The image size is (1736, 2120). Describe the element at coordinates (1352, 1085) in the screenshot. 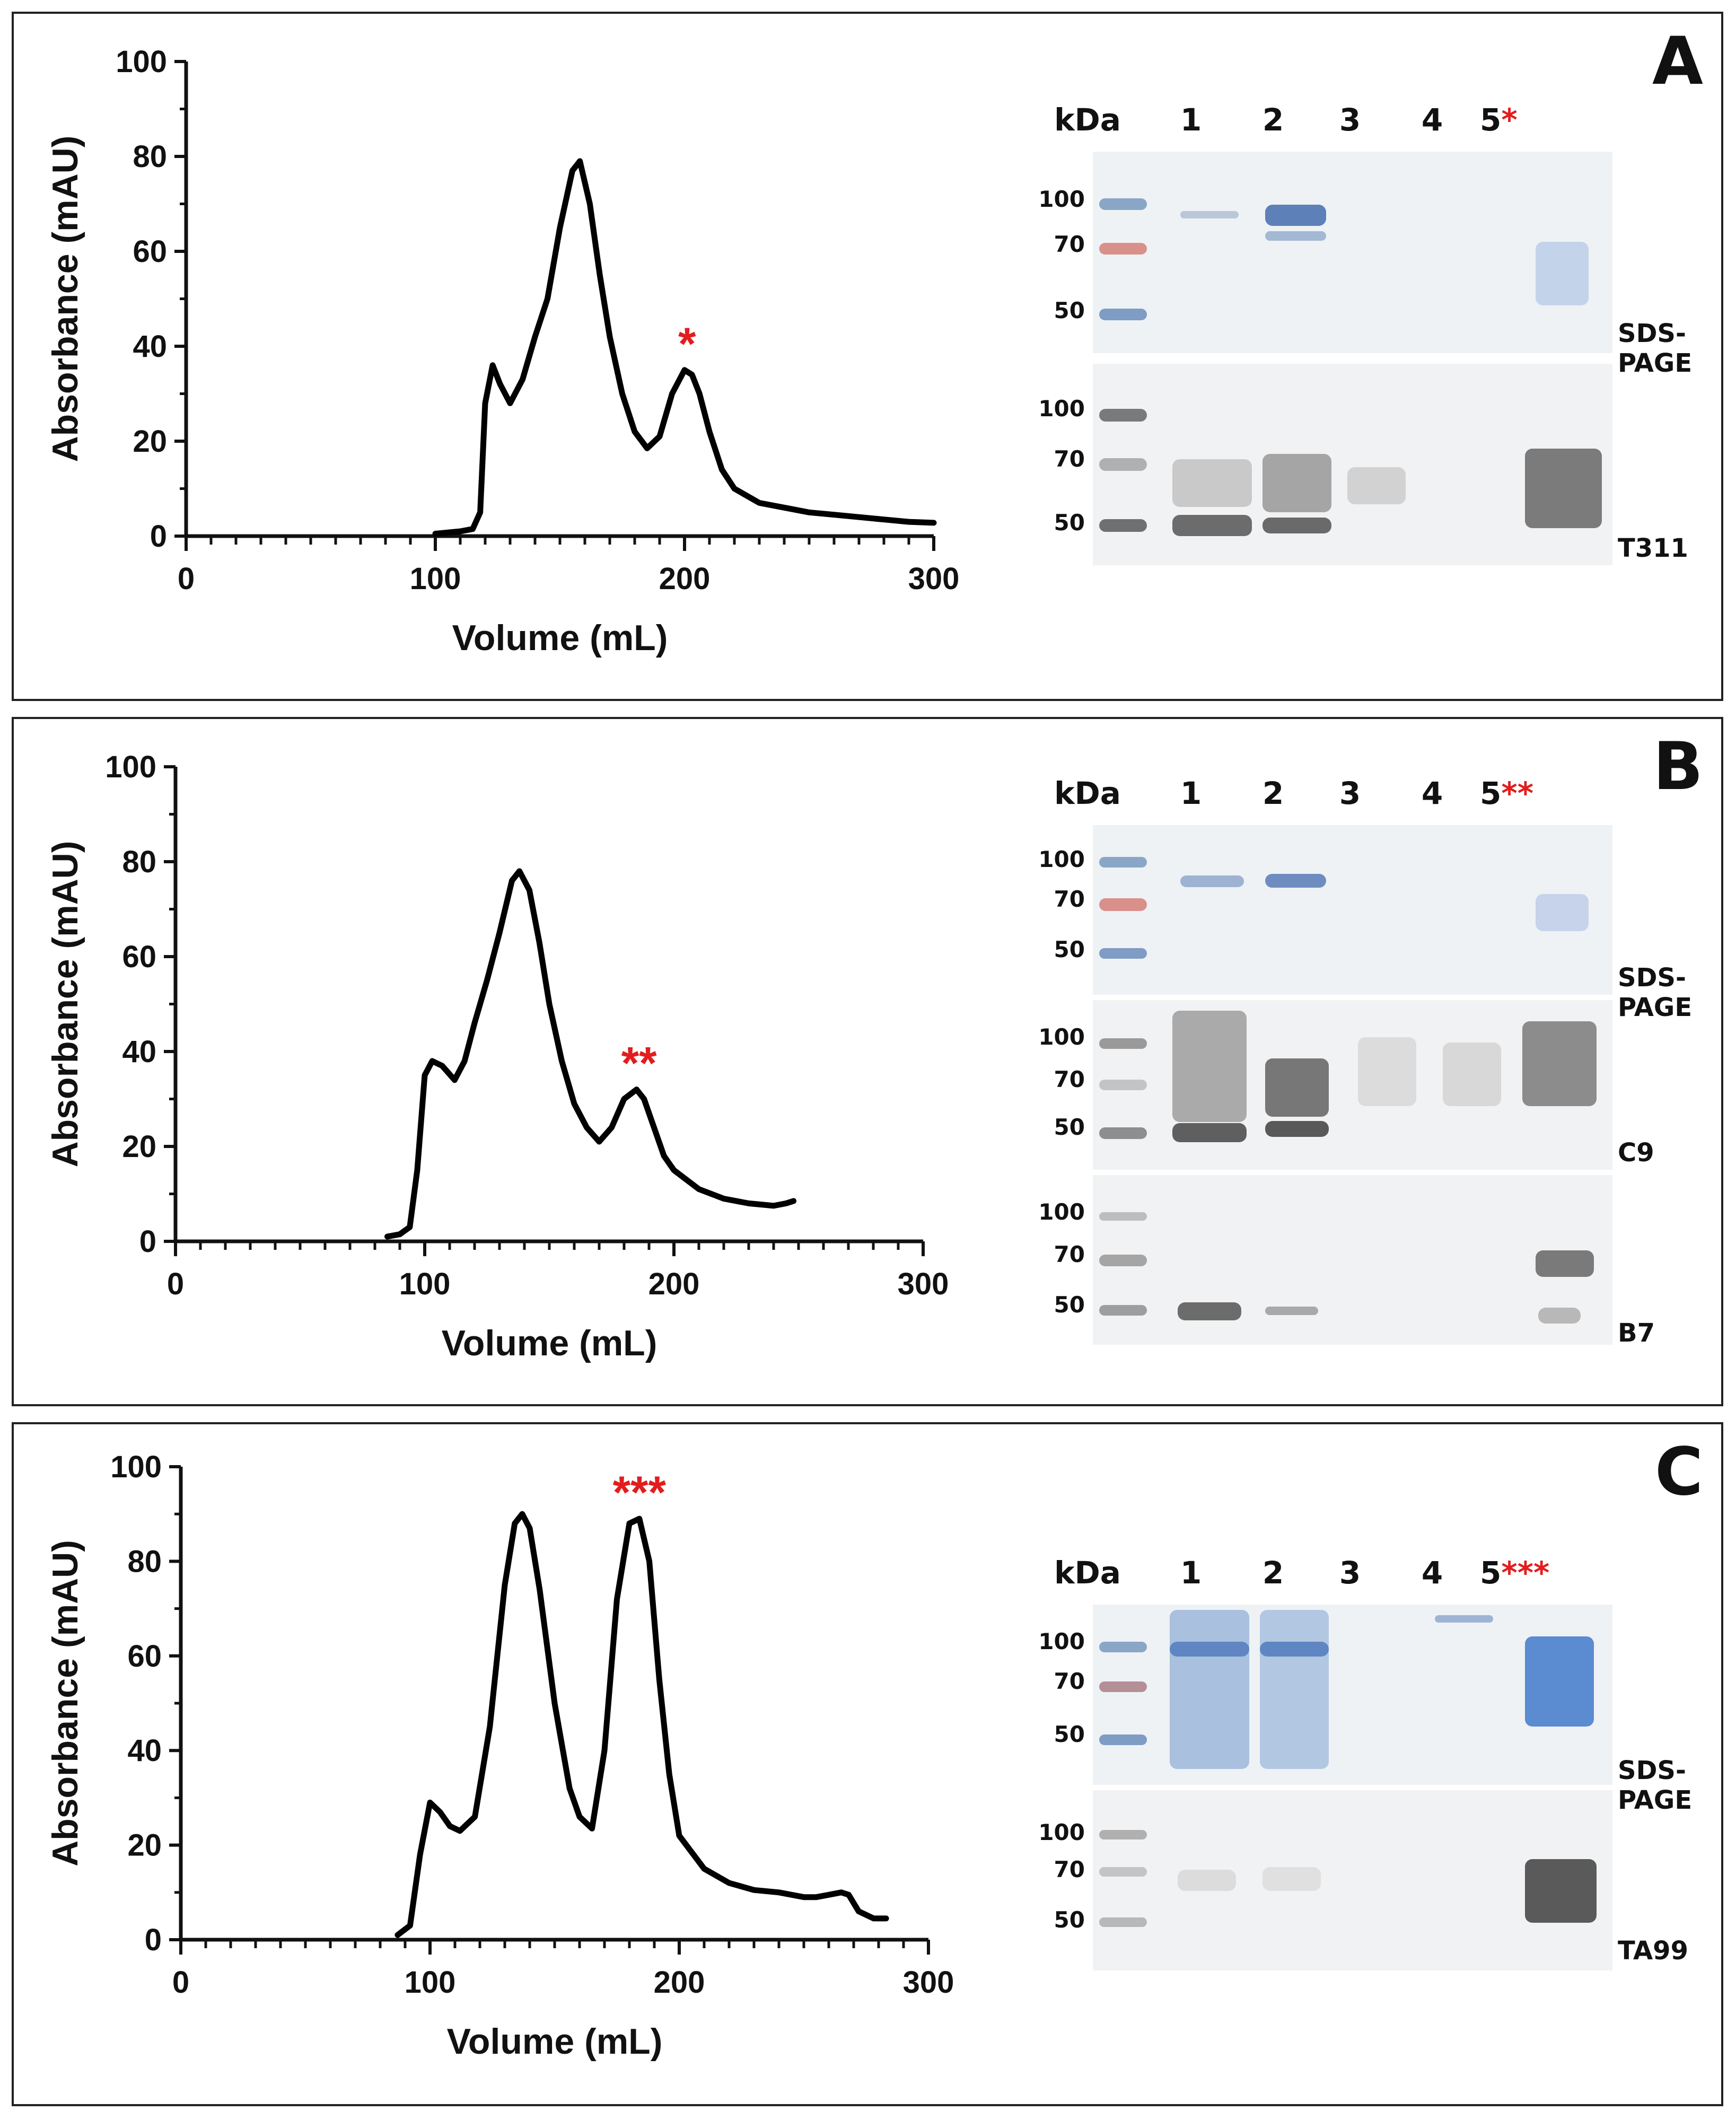

I see `gel-strip-c9` at that location.